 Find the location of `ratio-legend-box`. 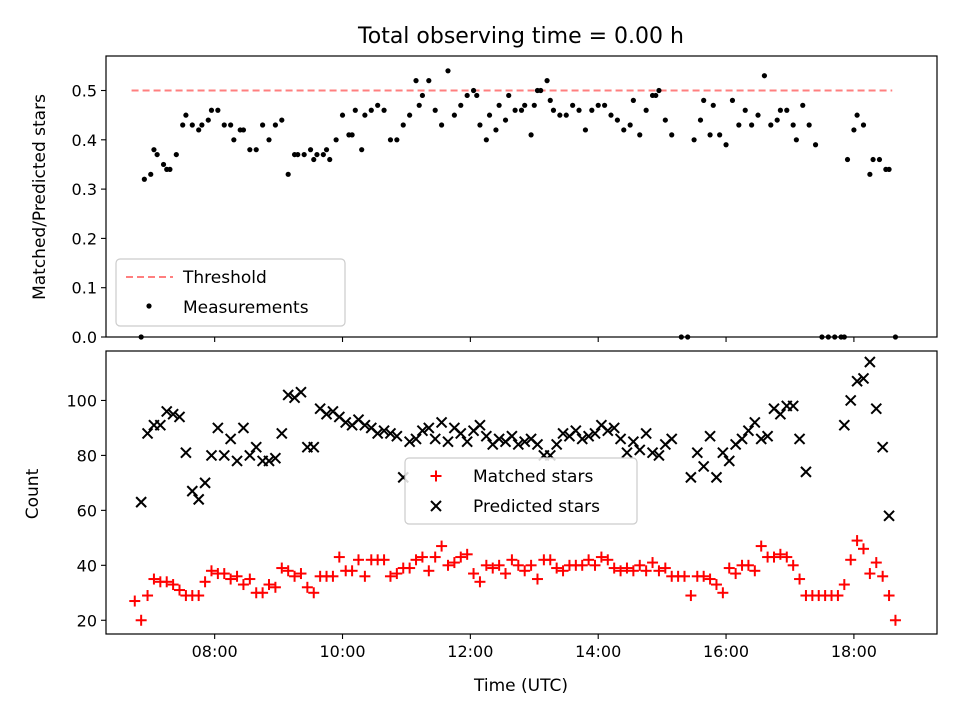

ratio-legend-box is located at coordinates (230, 292).